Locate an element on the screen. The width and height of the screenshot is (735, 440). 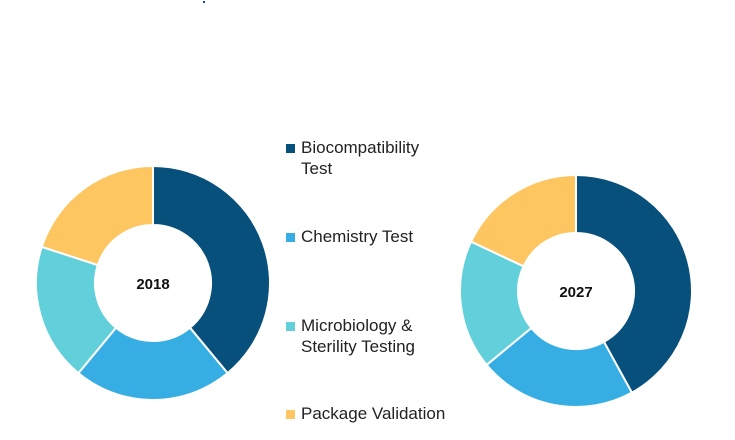
legend-item-microbiology: Microbiology & Sterility Testing is located at coordinates (350, 336).